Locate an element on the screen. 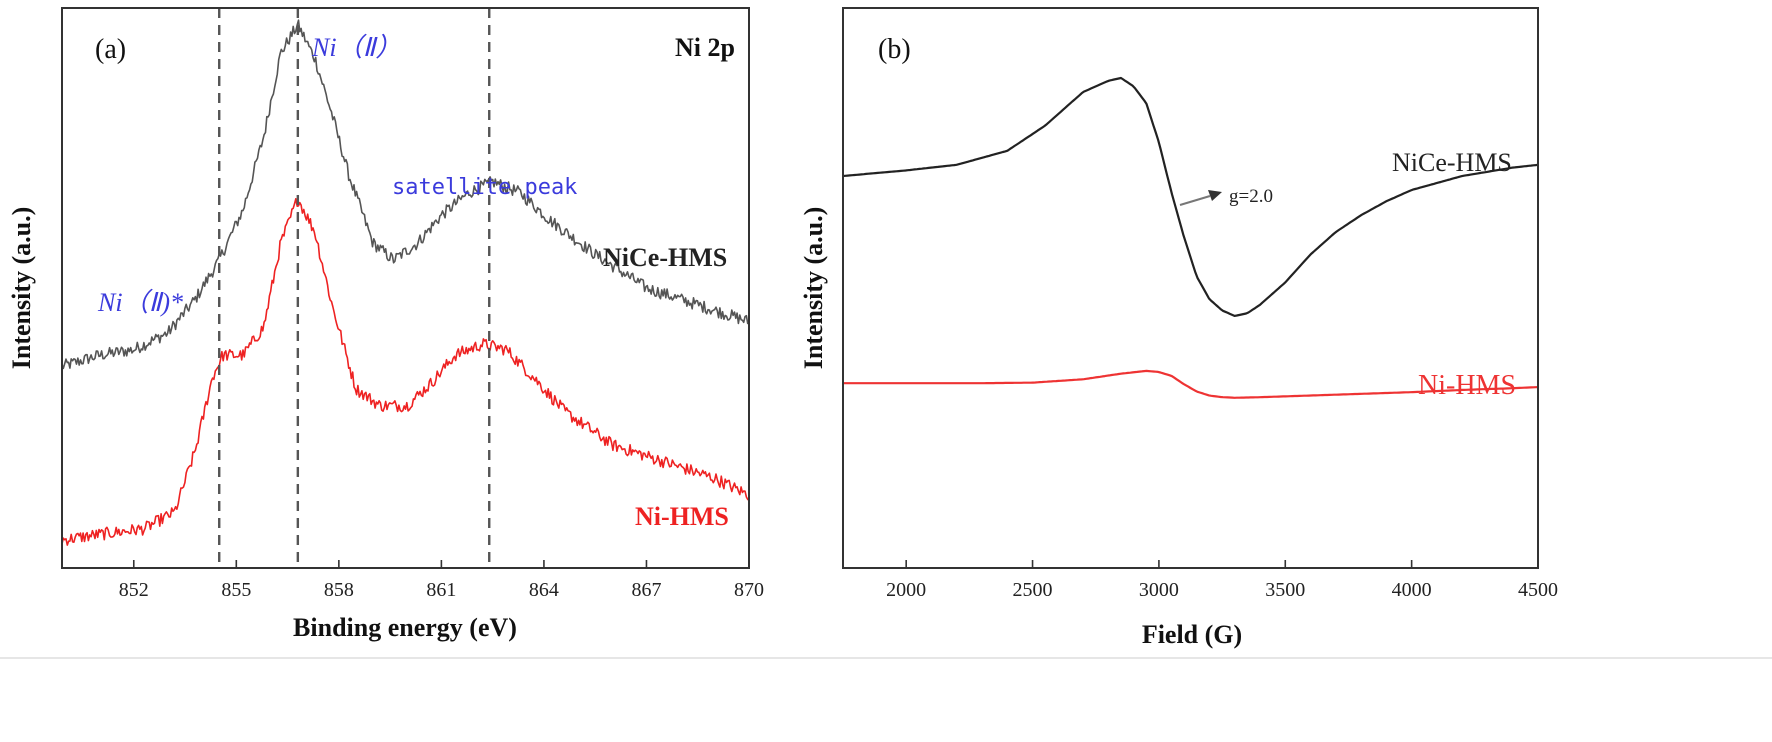 The image size is (1772, 742). panel-b-x-ticks: 2000 2500 3000 3500 4000 4500 is located at coordinates (1222, 580).